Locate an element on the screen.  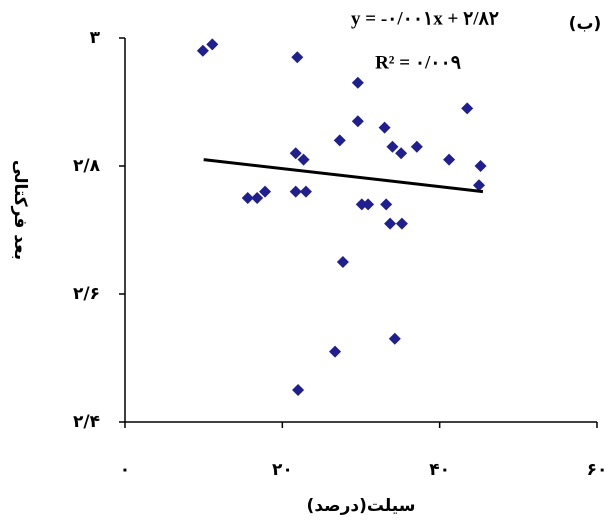
x-tick-label: ۲۰ is located at coordinates (282, 470).